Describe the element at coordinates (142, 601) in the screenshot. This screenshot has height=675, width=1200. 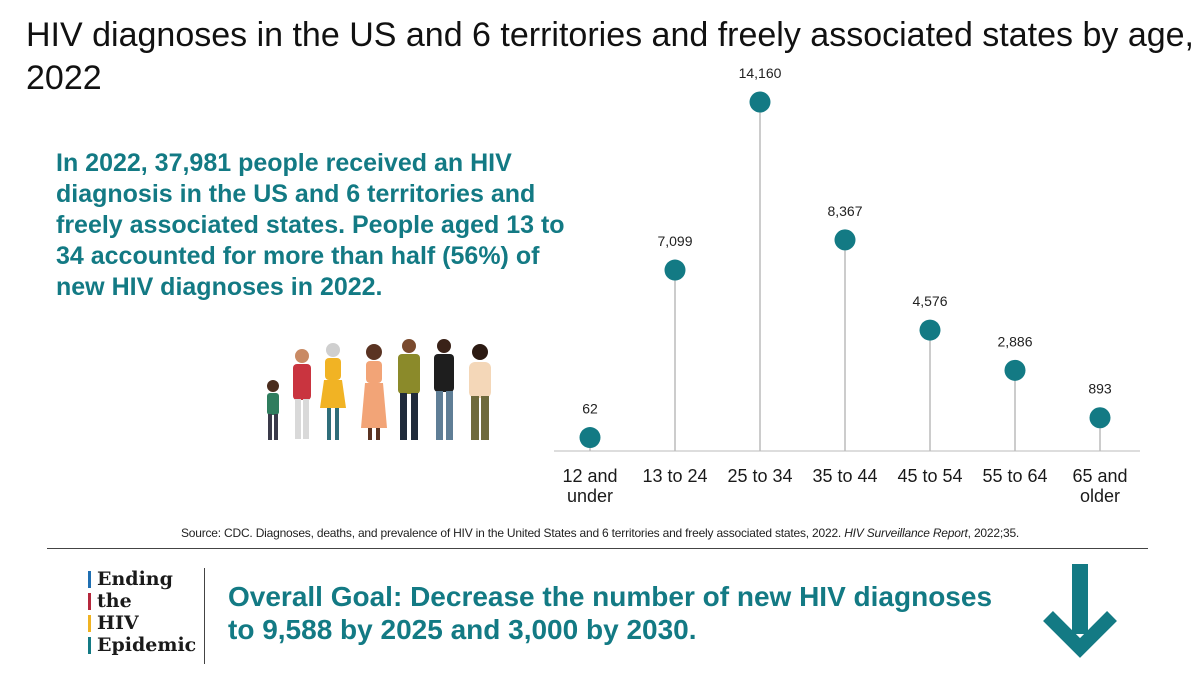
I see `logo-line: the` at that location.